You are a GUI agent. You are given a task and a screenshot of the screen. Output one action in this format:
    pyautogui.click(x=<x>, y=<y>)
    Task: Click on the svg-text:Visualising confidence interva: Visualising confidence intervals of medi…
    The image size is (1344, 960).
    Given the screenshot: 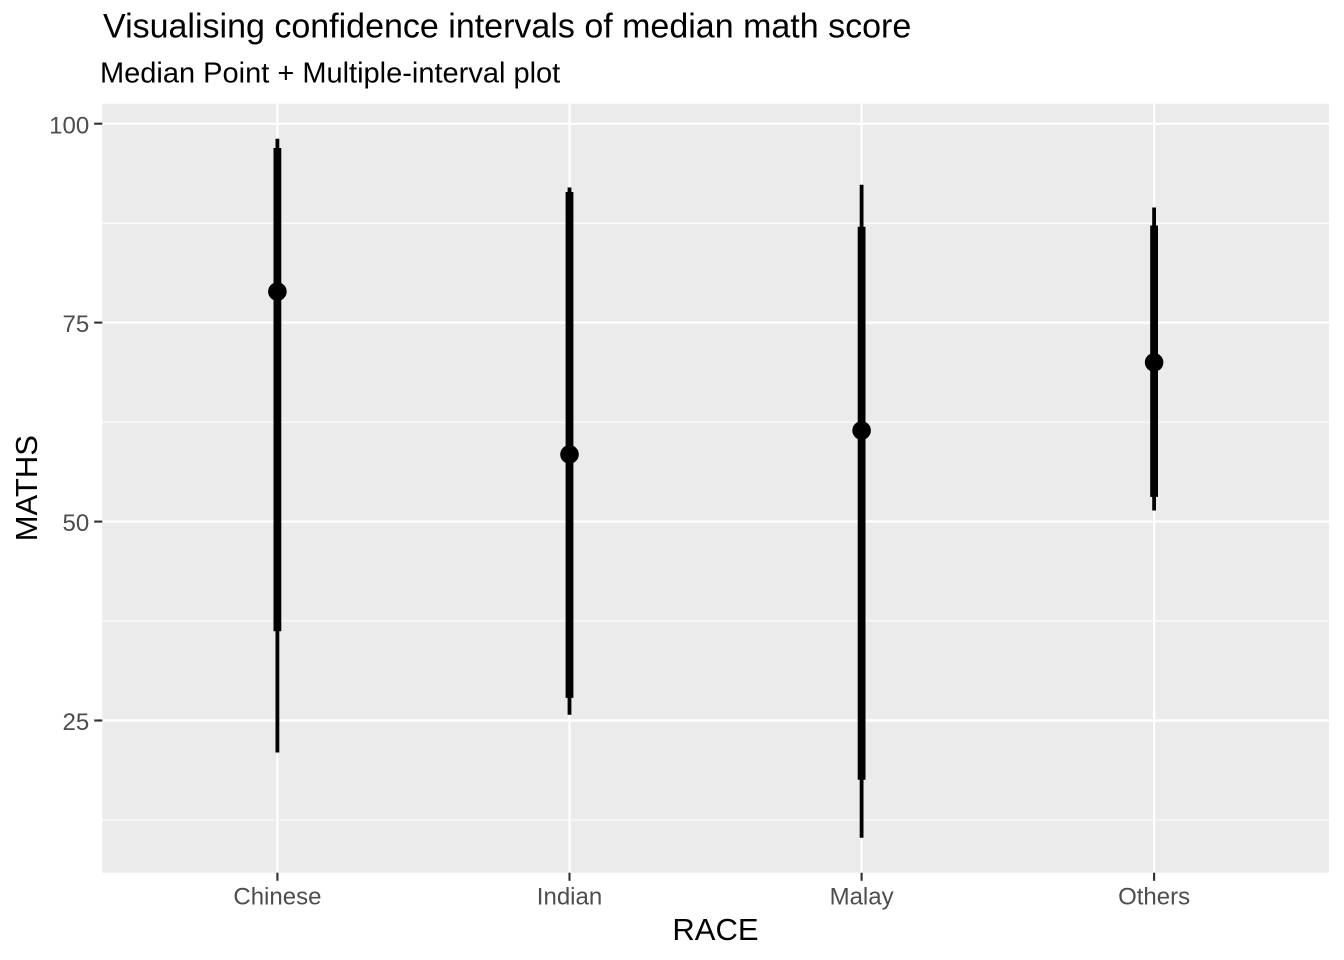 What is the action you would take?
    pyautogui.click(x=507, y=27)
    